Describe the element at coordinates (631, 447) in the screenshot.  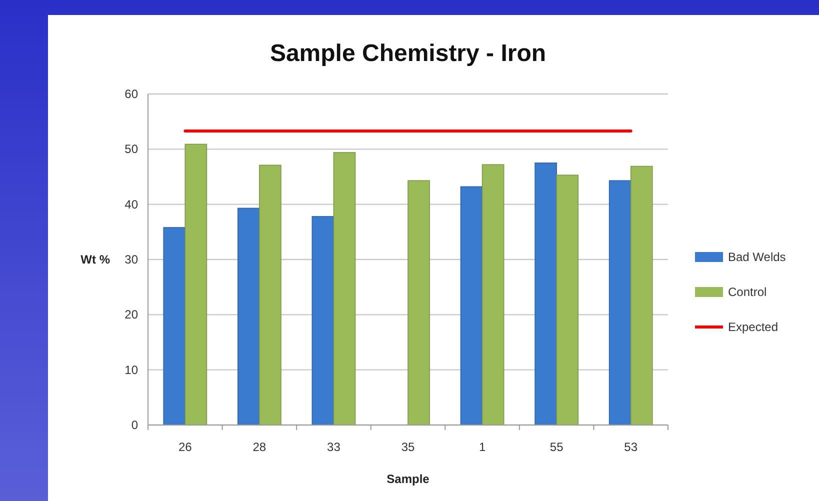
I see `x-tick-label: 53` at that location.